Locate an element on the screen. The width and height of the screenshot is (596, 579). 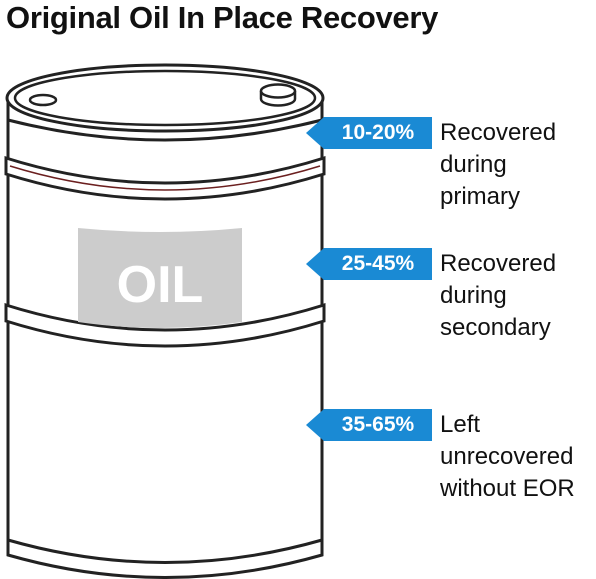
barrel-top-rim is located at coordinates (165, 130).